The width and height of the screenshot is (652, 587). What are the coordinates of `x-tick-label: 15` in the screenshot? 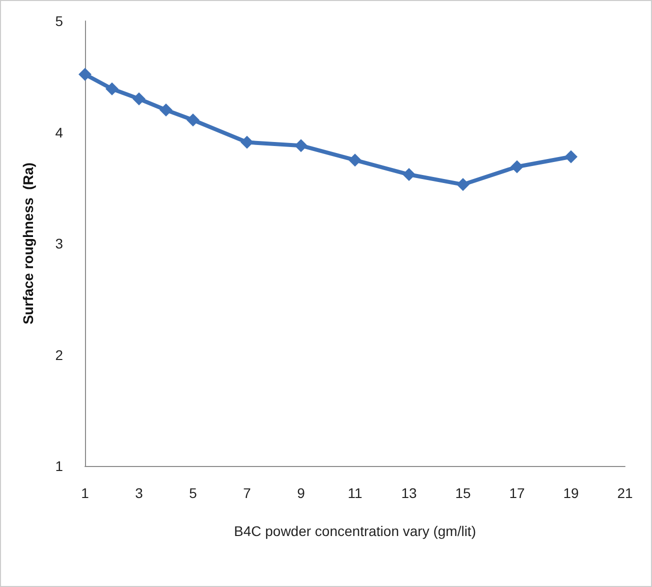 It's located at (463, 493).